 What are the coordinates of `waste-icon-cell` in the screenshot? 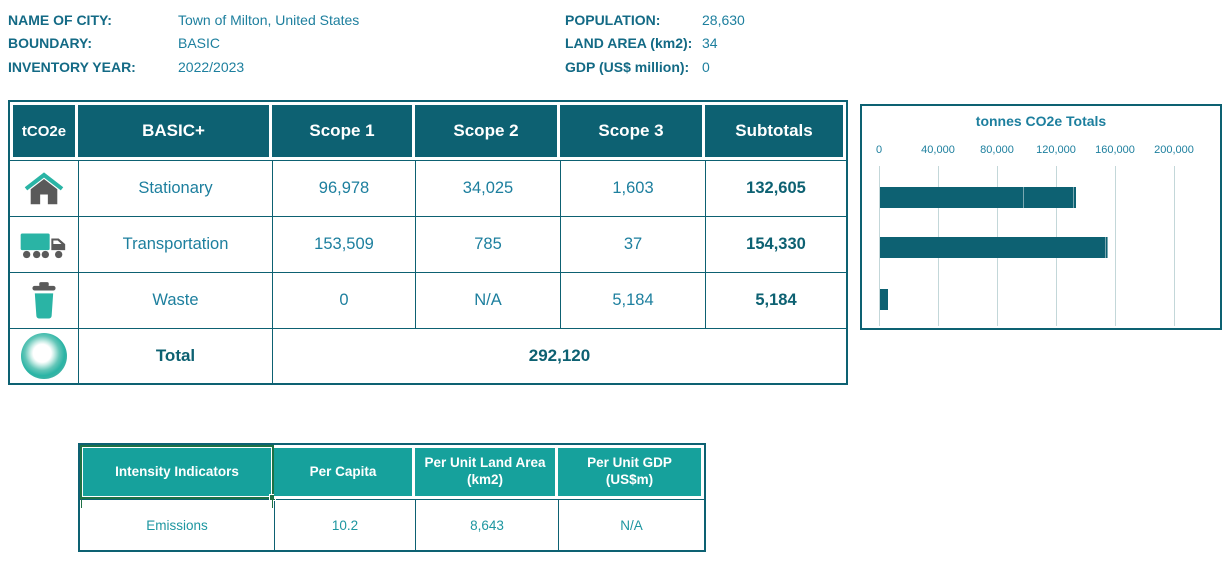 It's located at (44, 300).